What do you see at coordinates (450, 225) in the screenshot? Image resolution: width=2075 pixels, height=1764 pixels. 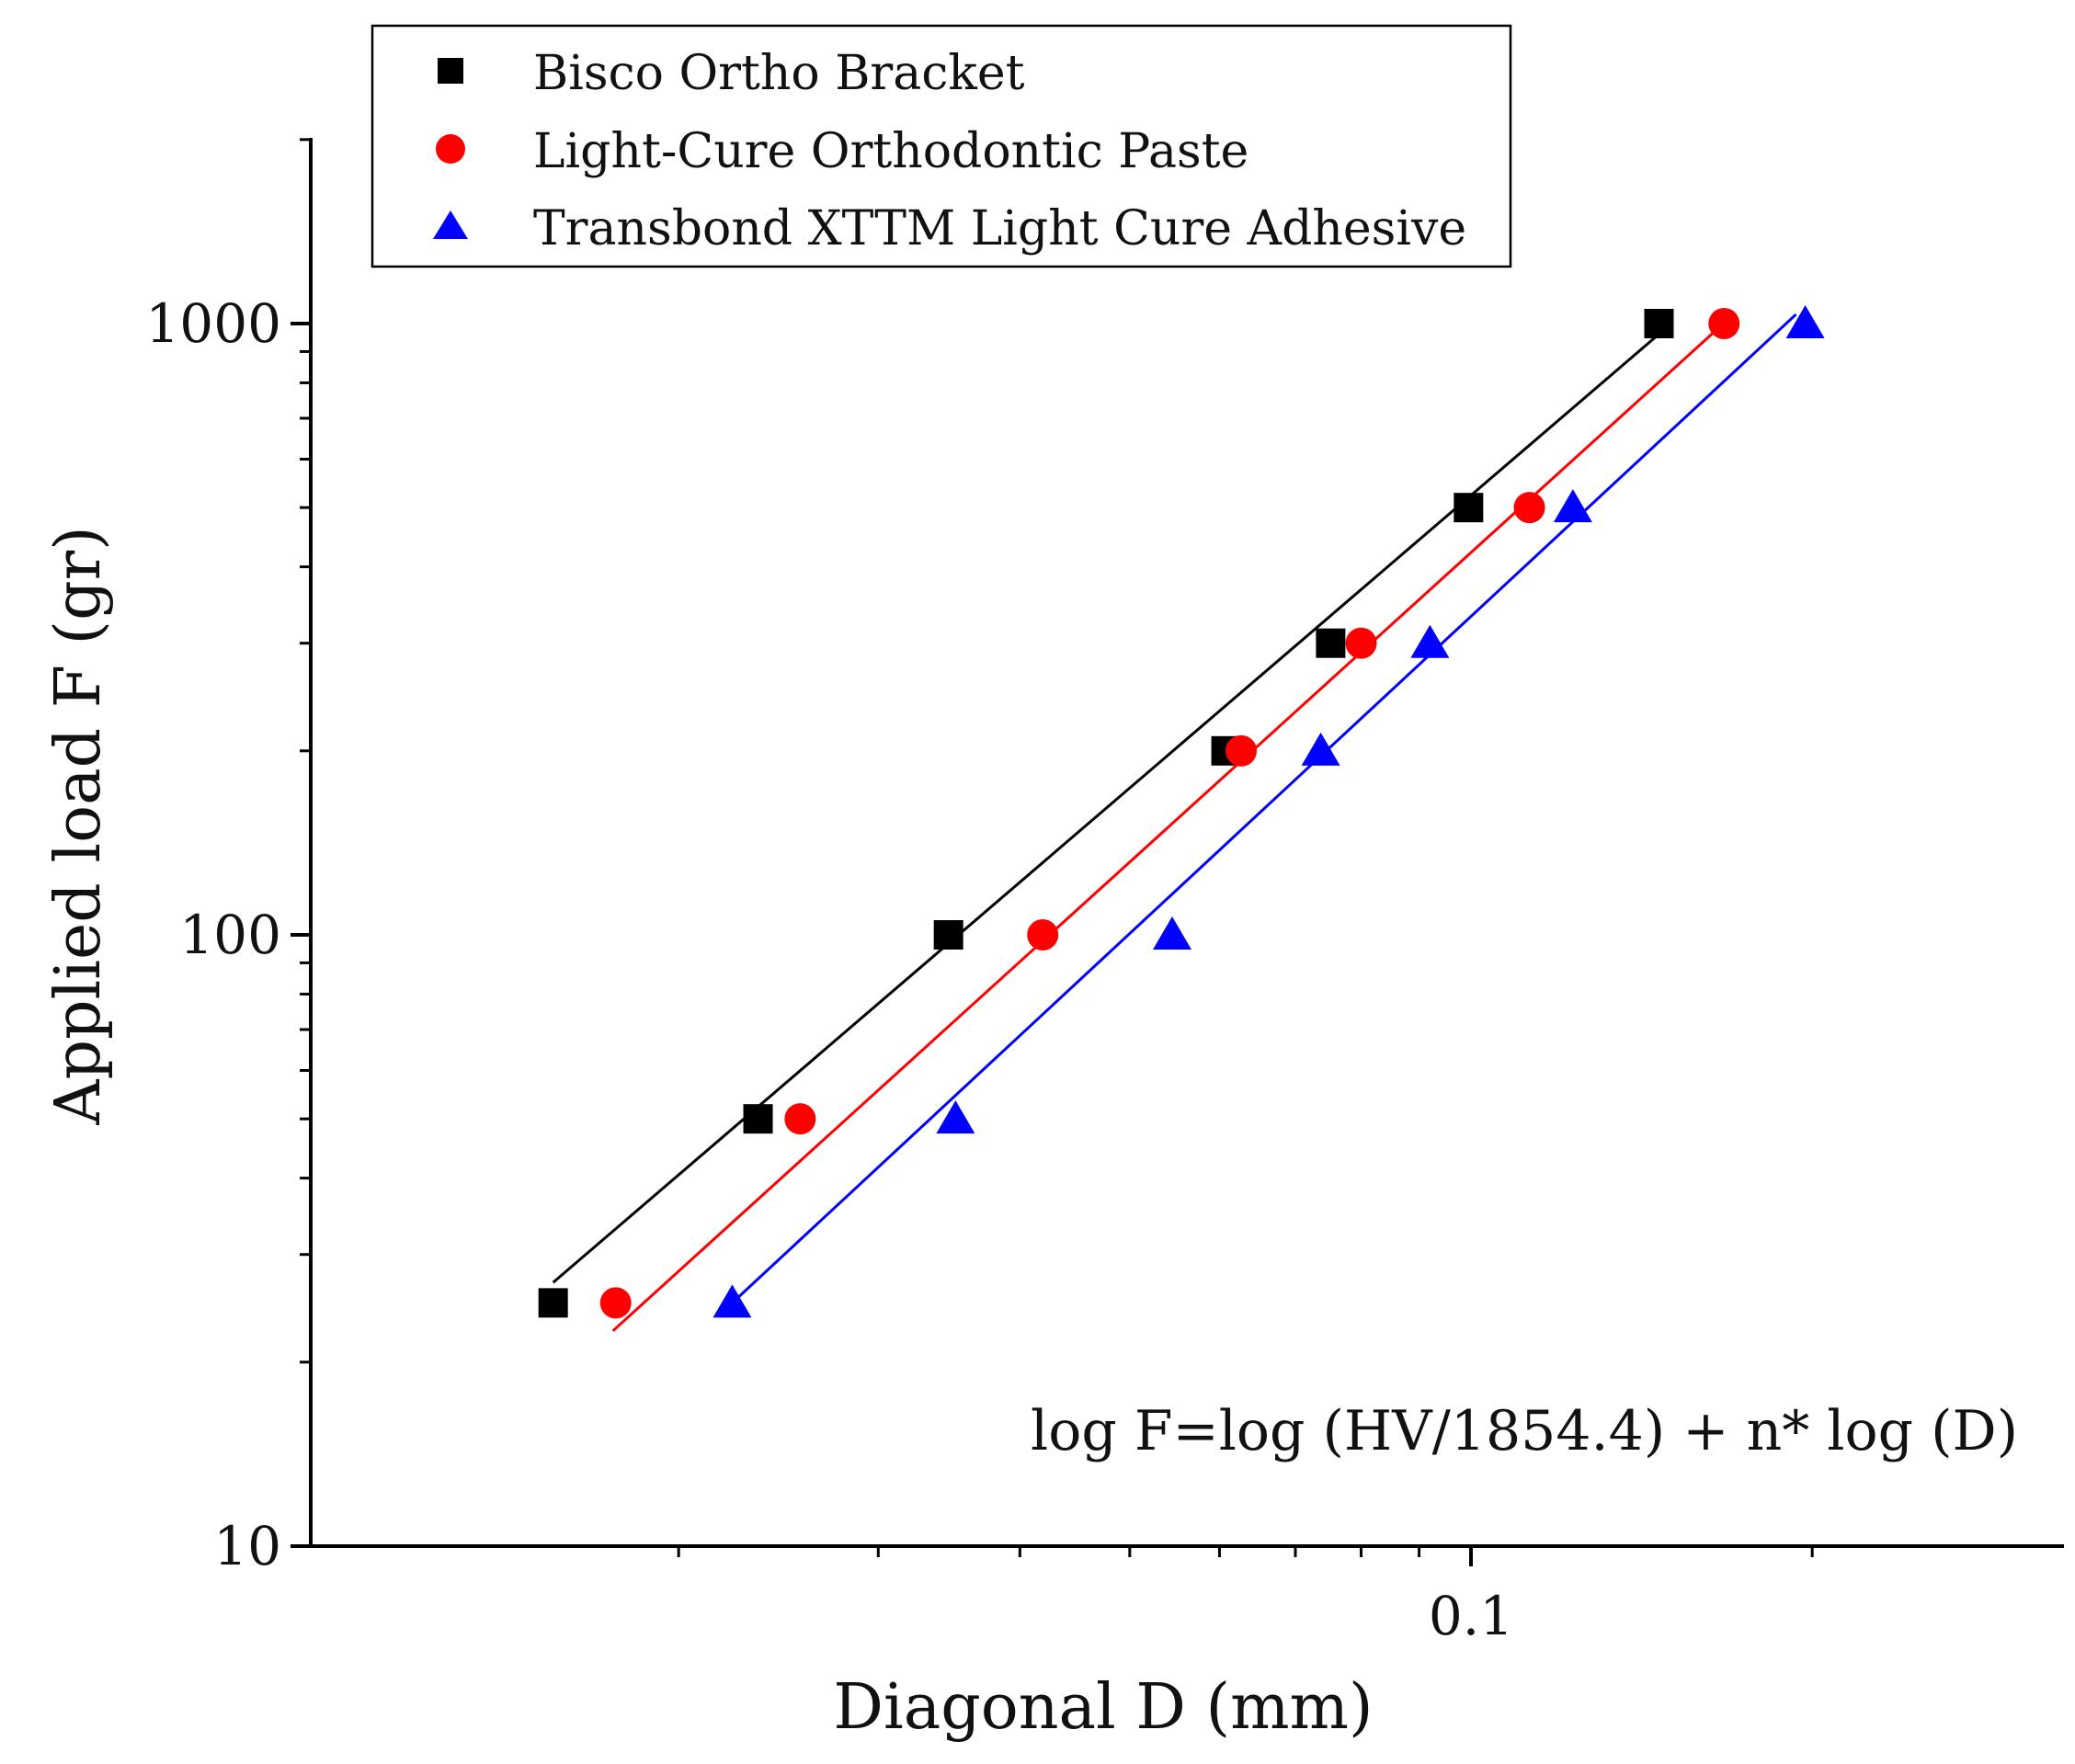 I see `legend-marker-triangle` at bounding box center [450, 225].